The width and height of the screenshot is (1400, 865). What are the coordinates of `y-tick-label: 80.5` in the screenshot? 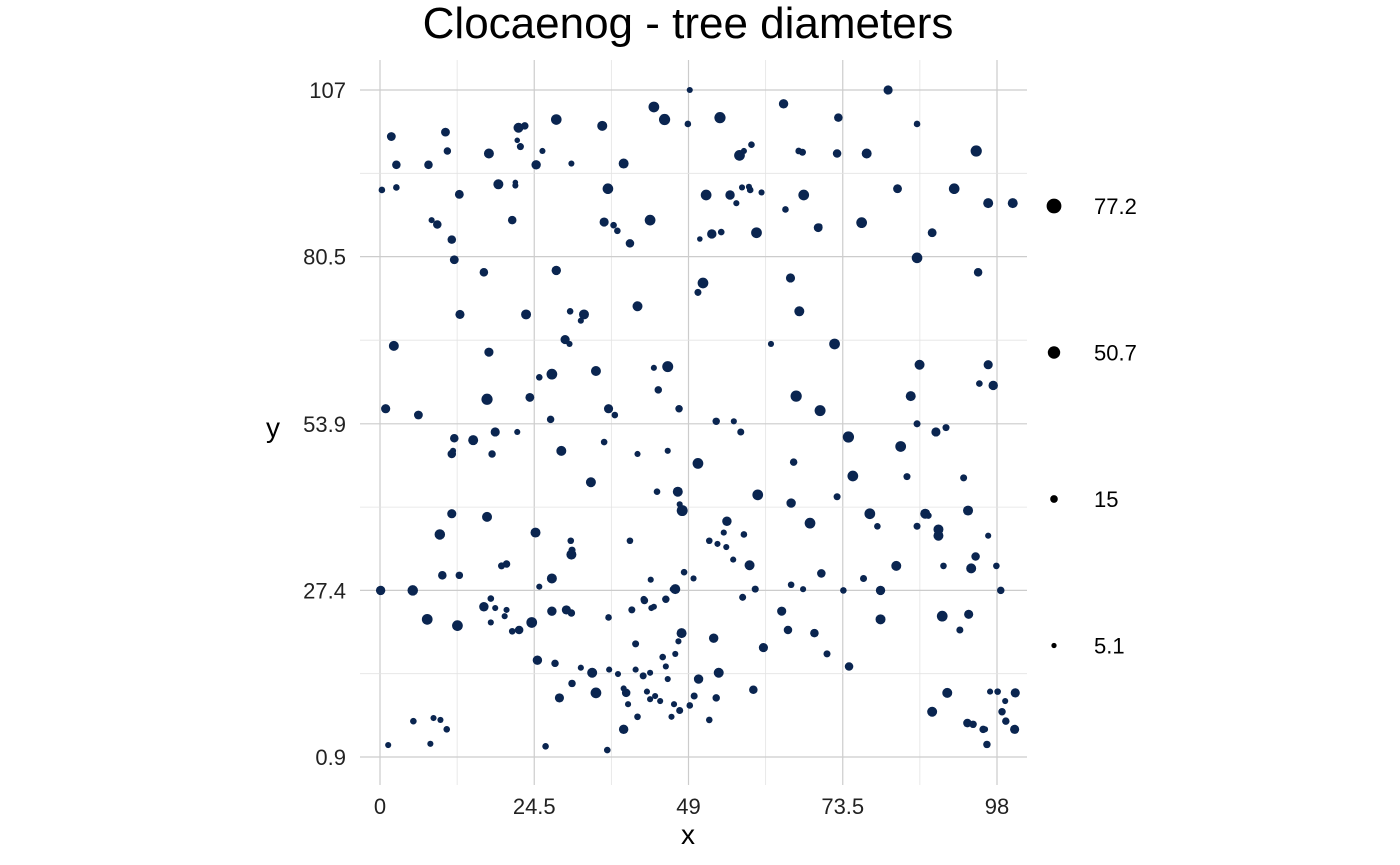 It's located at (324, 257).